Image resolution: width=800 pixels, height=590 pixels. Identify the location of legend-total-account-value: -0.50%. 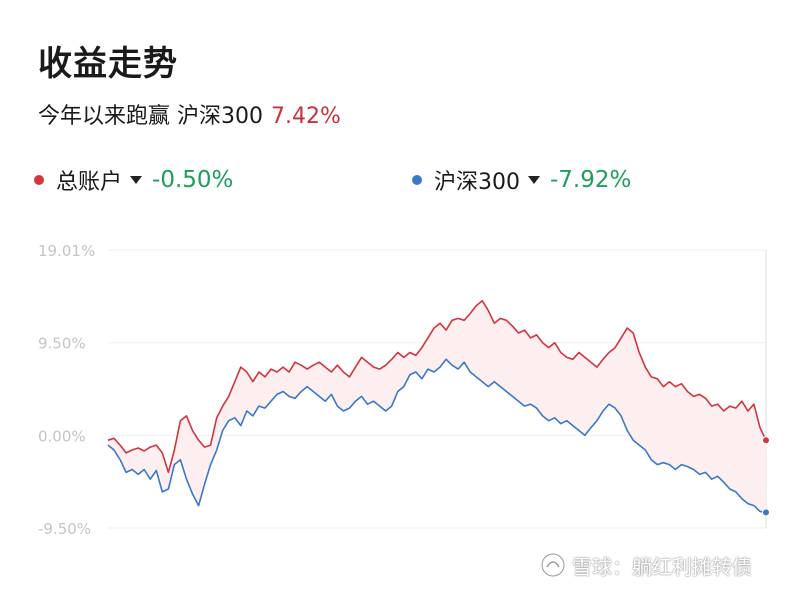
(193, 180).